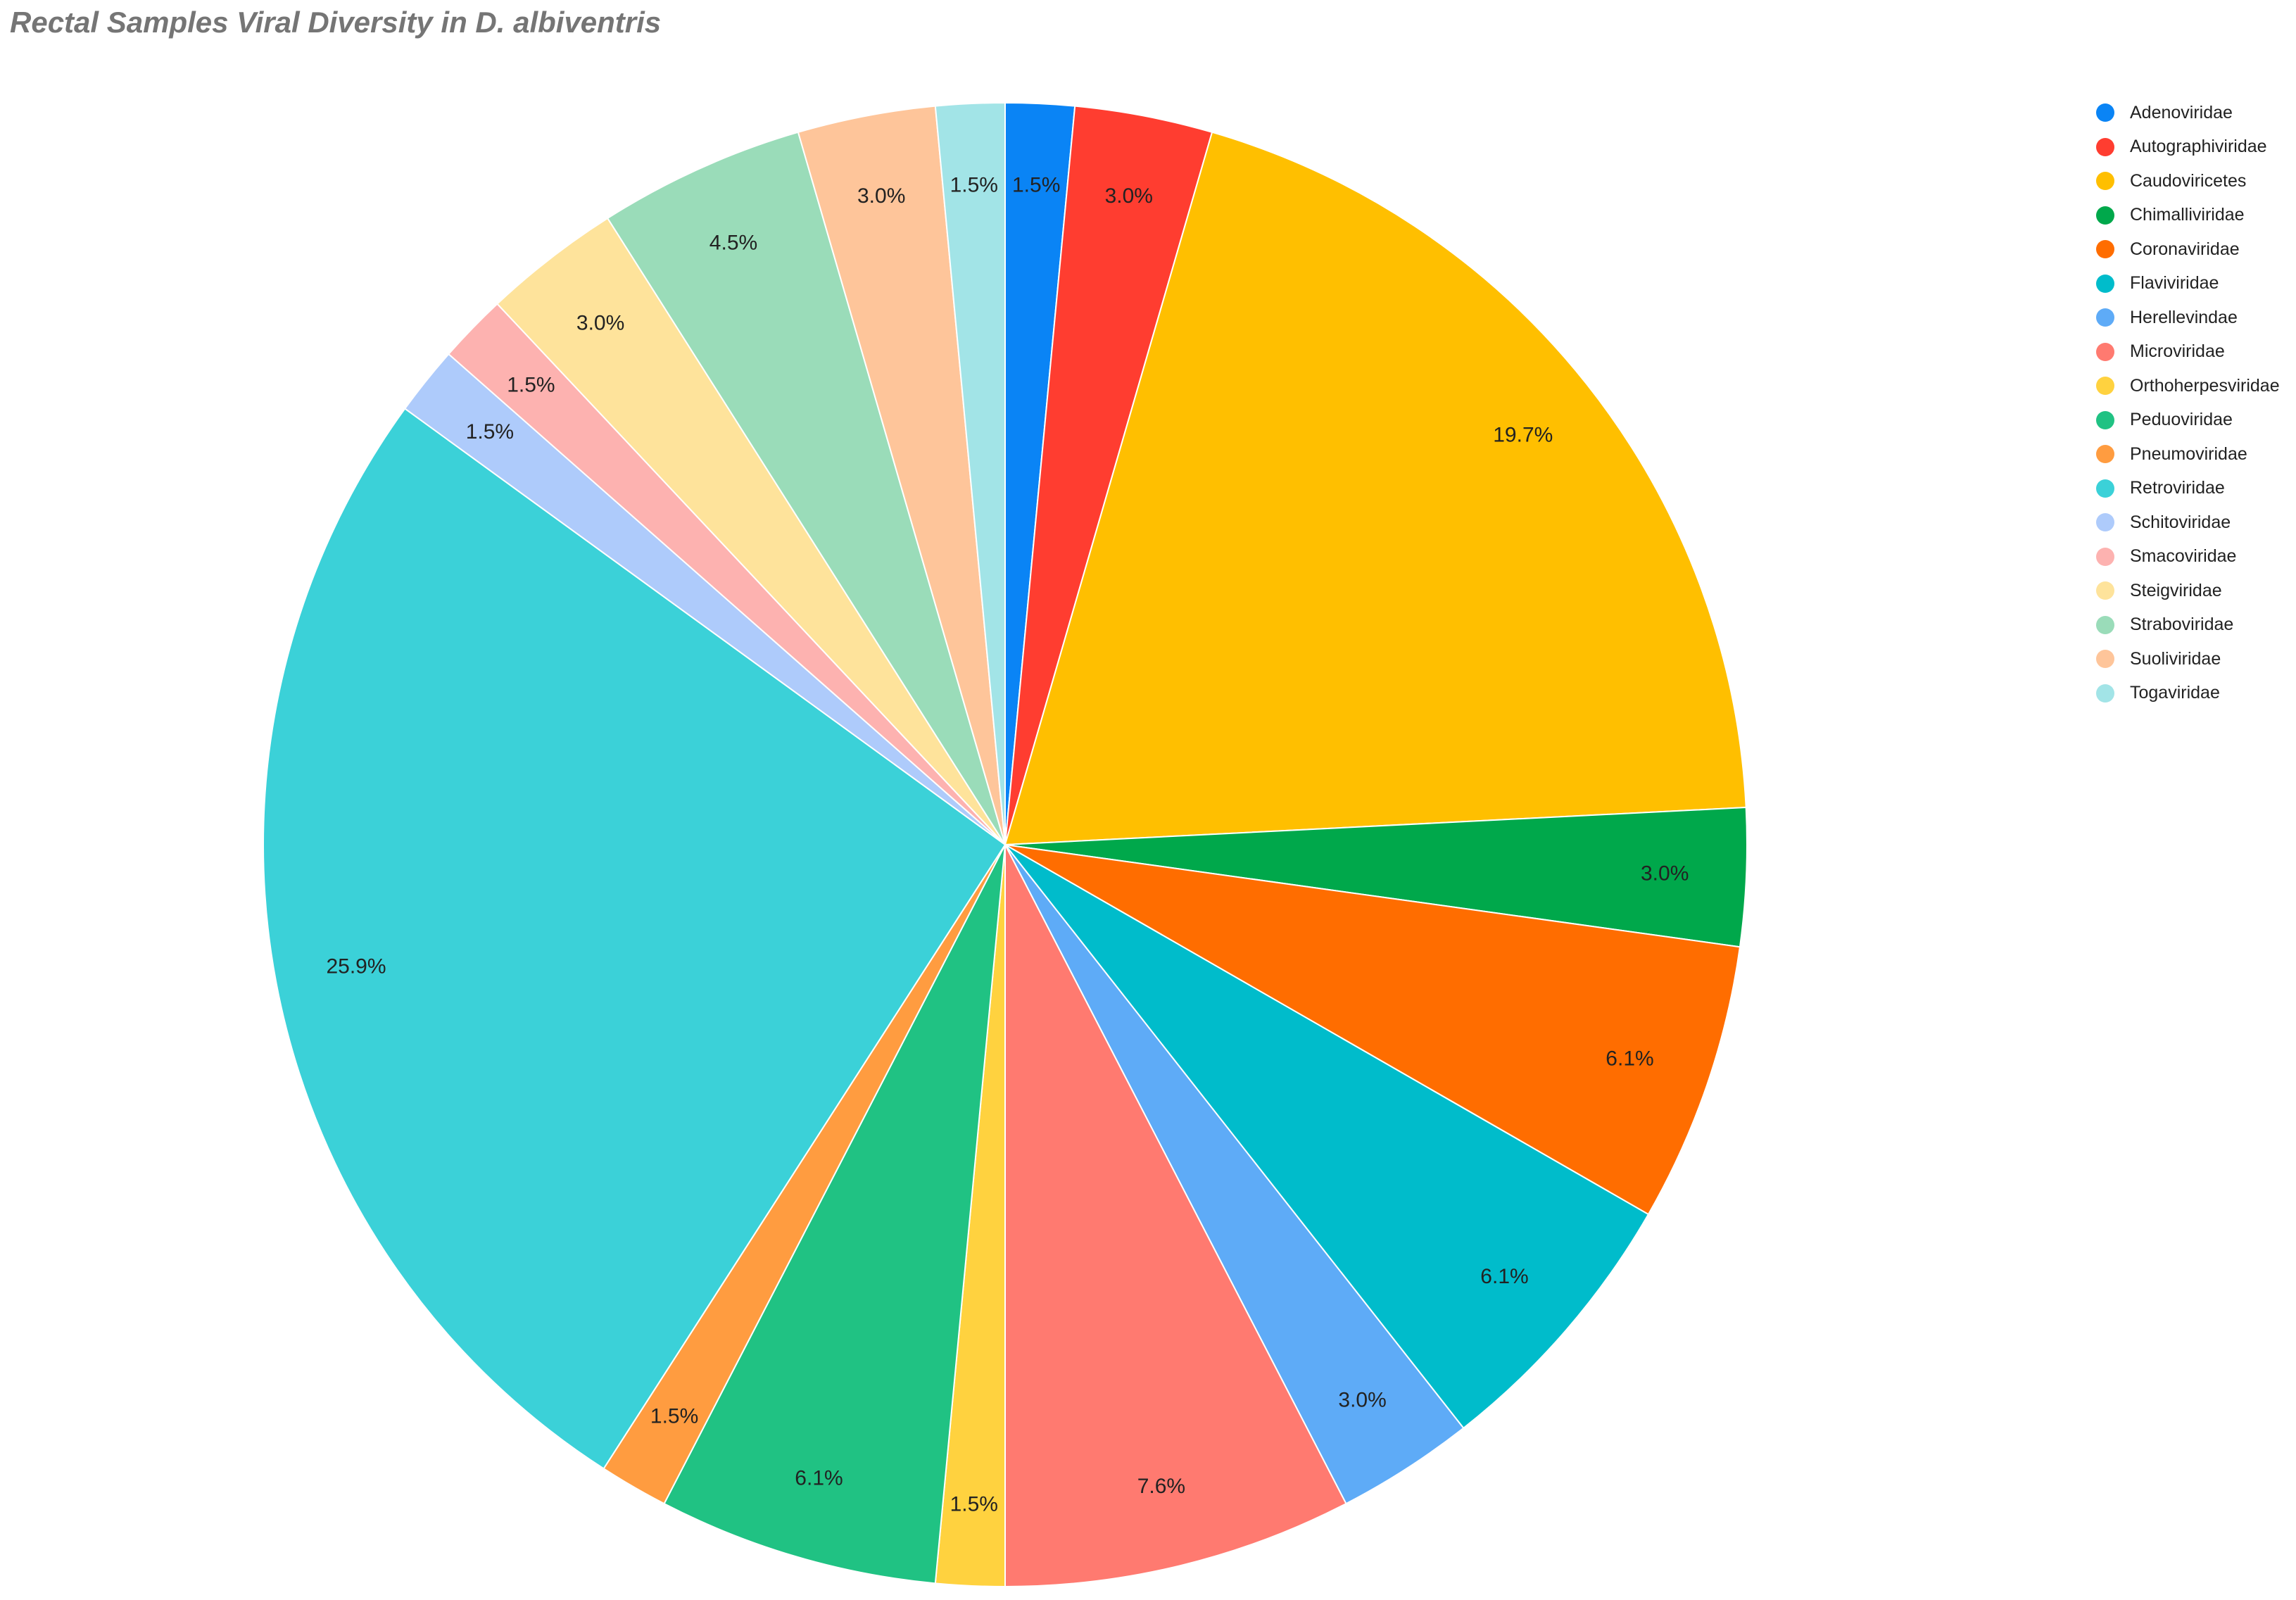 The width and height of the screenshot is (2296, 1600). I want to click on legend-label-peduoviridae: Peduoviridae, so click(2181, 420).